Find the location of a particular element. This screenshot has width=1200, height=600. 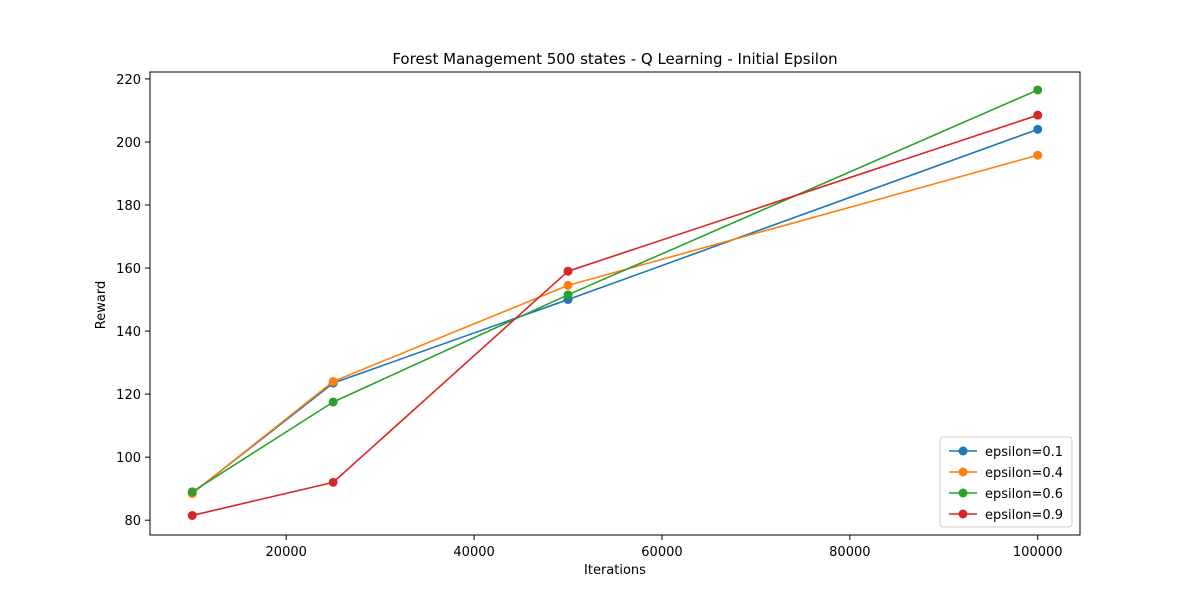

x-tick-label: 100000 is located at coordinates (1038, 552).